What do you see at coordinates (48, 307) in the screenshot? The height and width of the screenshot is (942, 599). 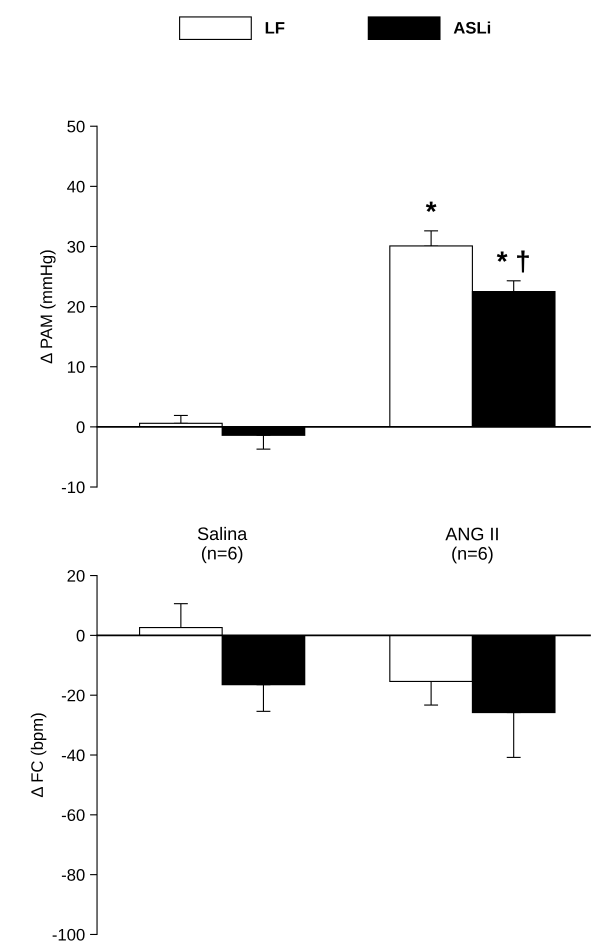 I see `y-axis-title: Δ PAM (mmHg)` at bounding box center [48, 307].